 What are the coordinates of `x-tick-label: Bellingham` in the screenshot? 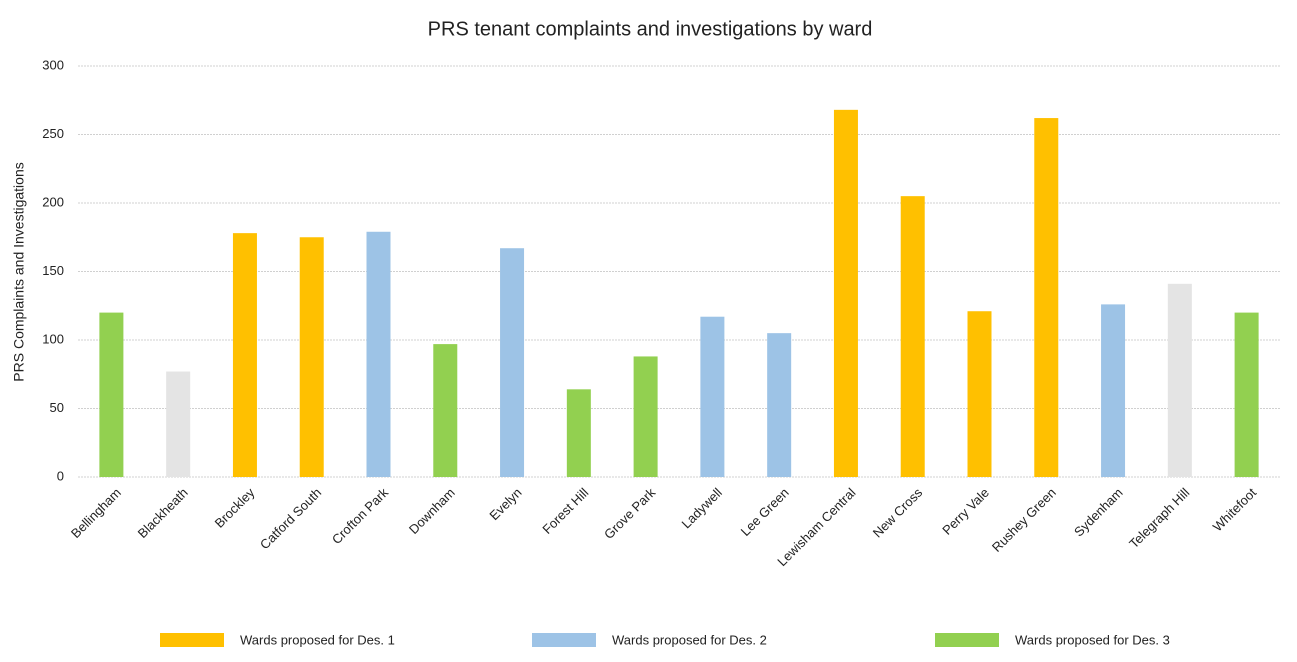 It's located at (96, 513).